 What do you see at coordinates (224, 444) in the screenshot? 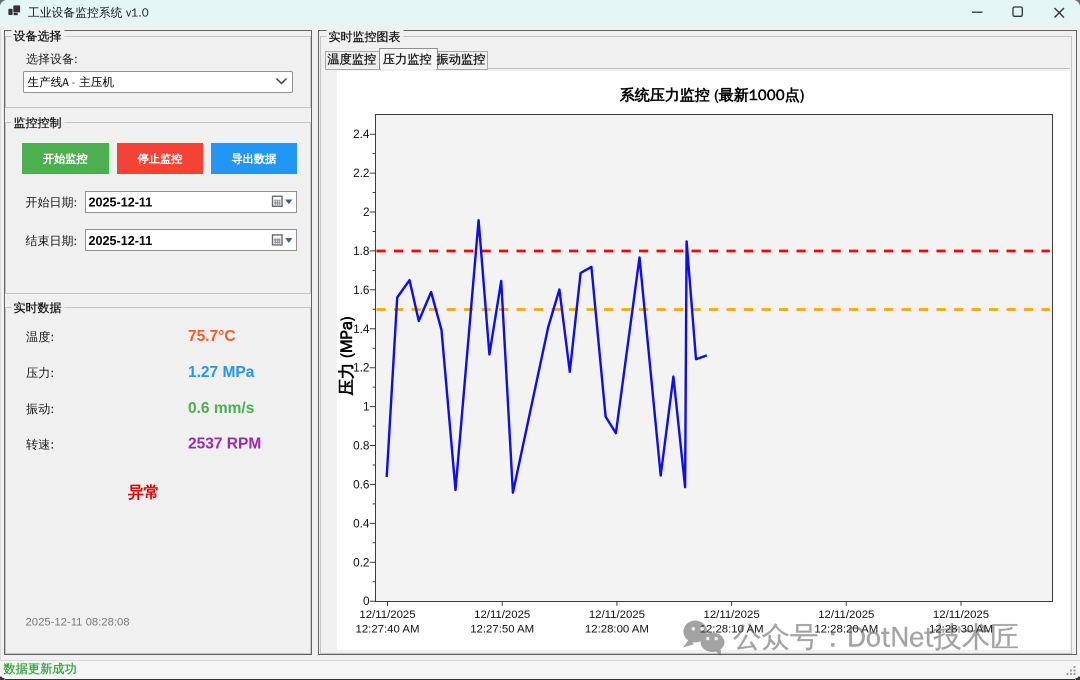
I see `svg-text: 2537 RPM` at bounding box center [224, 444].